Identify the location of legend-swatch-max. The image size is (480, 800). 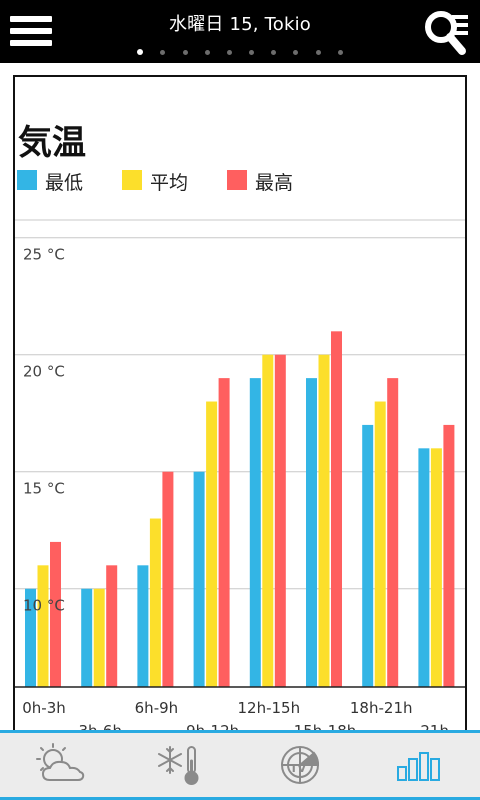
(237, 180).